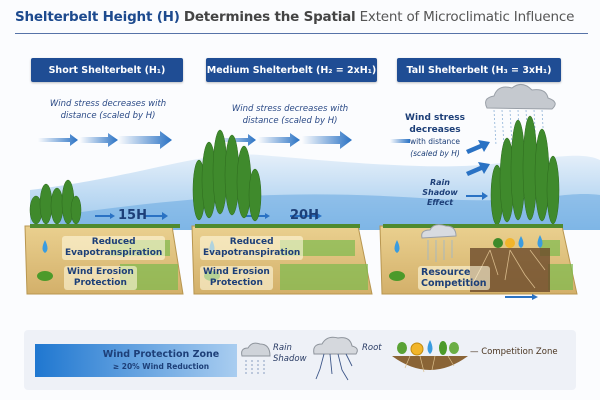 The image size is (600, 400). Describe the element at coordinates (454, 283) in the screenshot. I see `label-line: Competition` at that location.